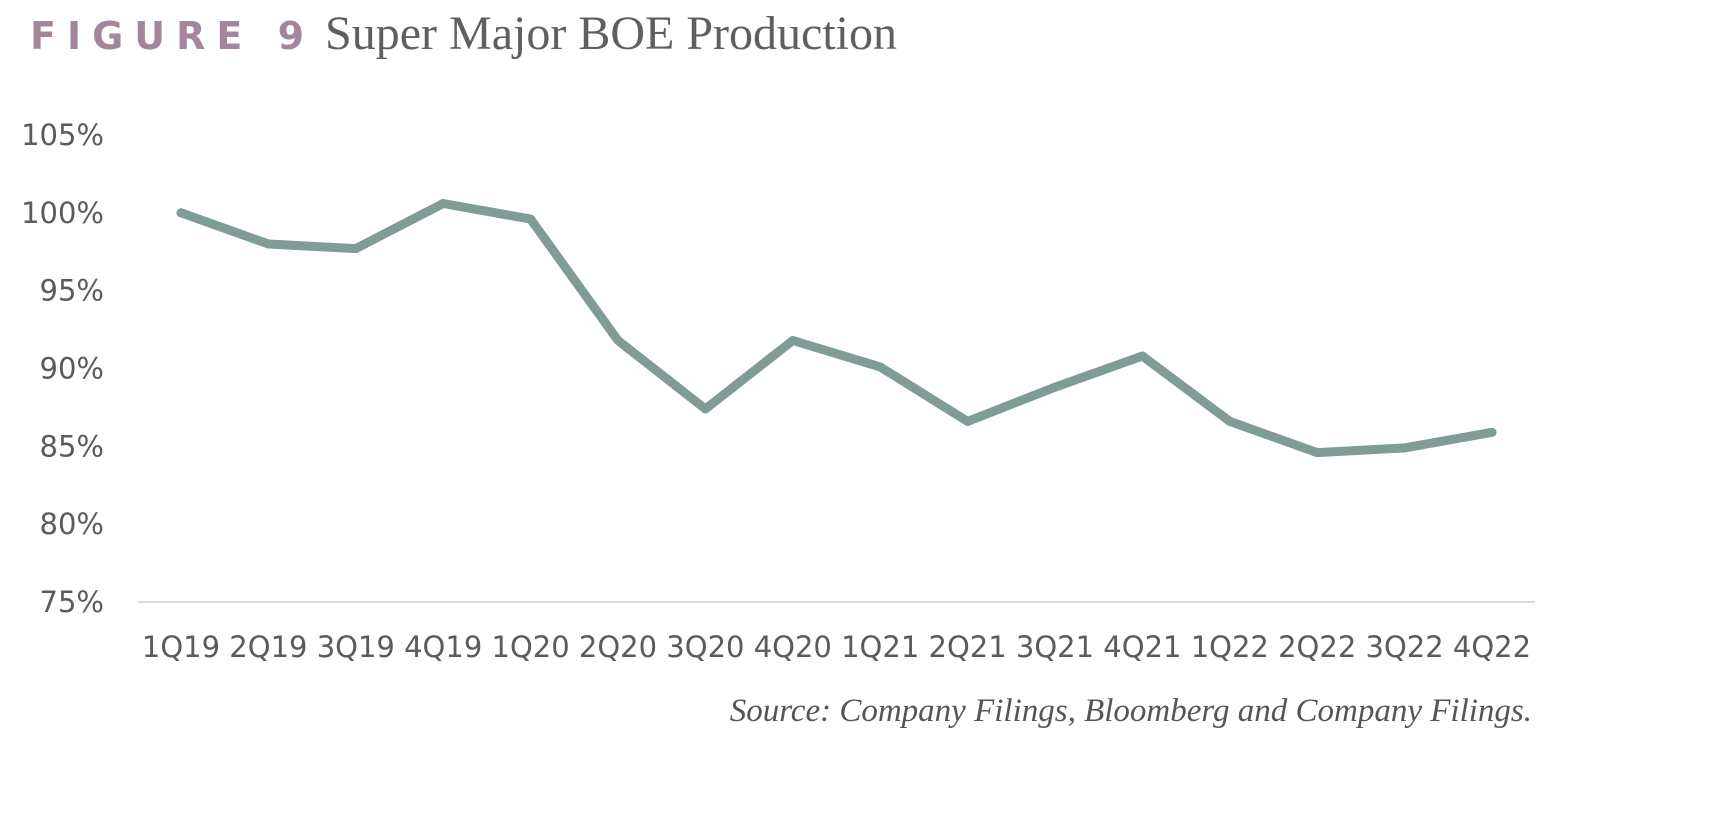 This screenshot has height=838, width=1722. Describe the element at coordinates (1055, 647) in the screenshot. I see `x-tick-label: 3Q21` at that location.